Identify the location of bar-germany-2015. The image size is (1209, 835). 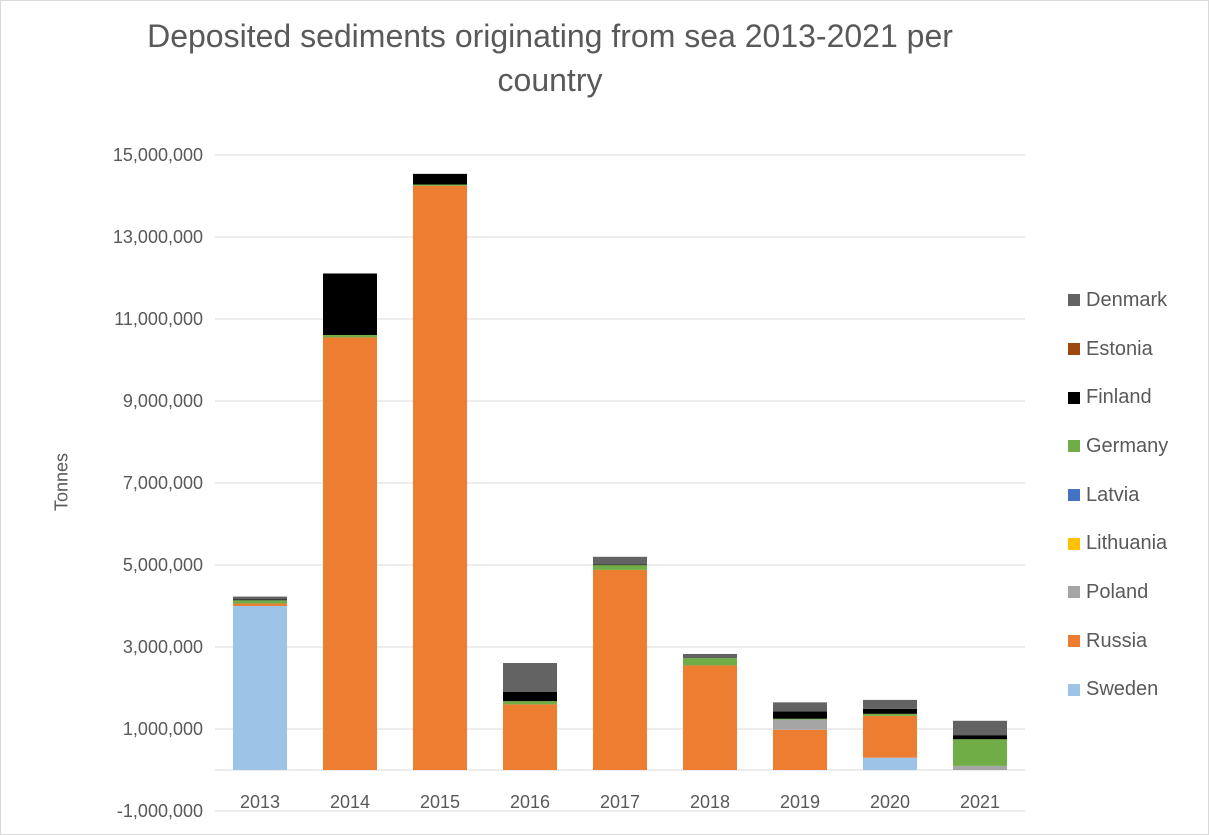
(440, 185).